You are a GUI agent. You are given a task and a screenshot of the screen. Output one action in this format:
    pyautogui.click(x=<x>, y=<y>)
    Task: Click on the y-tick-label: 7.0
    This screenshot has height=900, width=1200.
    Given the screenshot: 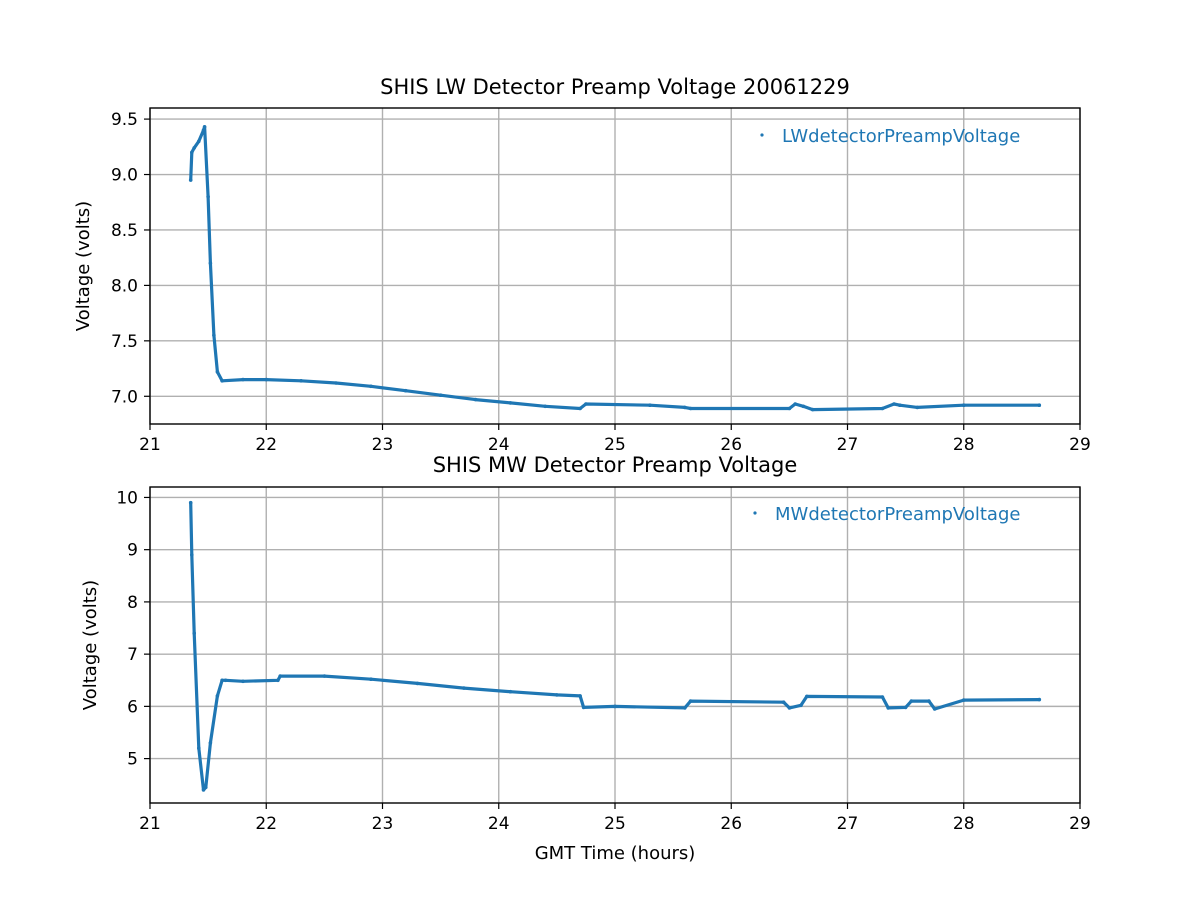 What is the action you would take?
    pyautogui.click(x=124, y=397)
    